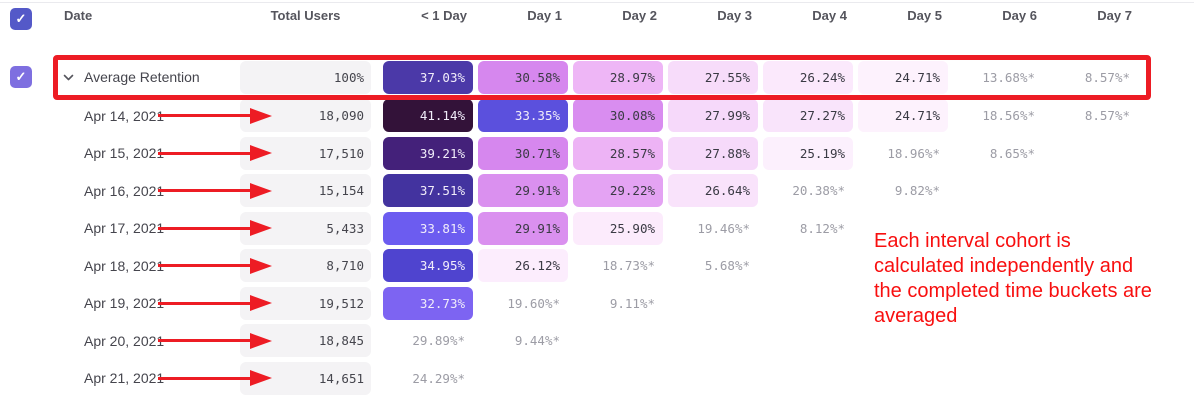 Image resolution: width=1194 pixels, height=409 pixels. Describe the element at coordinates (124, 115) in the screenshot. I see `cohort-date-label: Apr 14, 2021` at that location.